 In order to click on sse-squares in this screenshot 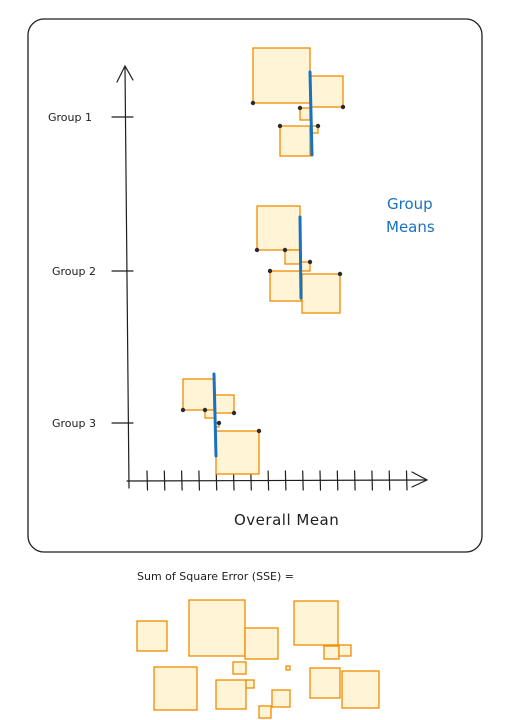, I will do `click(258, 659)`.